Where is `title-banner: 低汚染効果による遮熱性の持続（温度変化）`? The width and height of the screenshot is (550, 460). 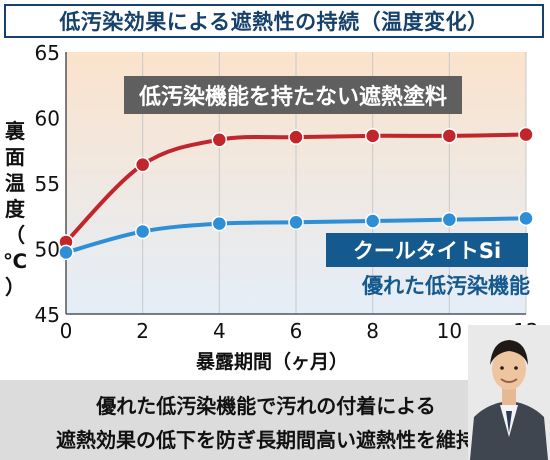 title-banner: 低汚染効果による遮熱性の持続（温度変化） is located at coordinates (274, 21).